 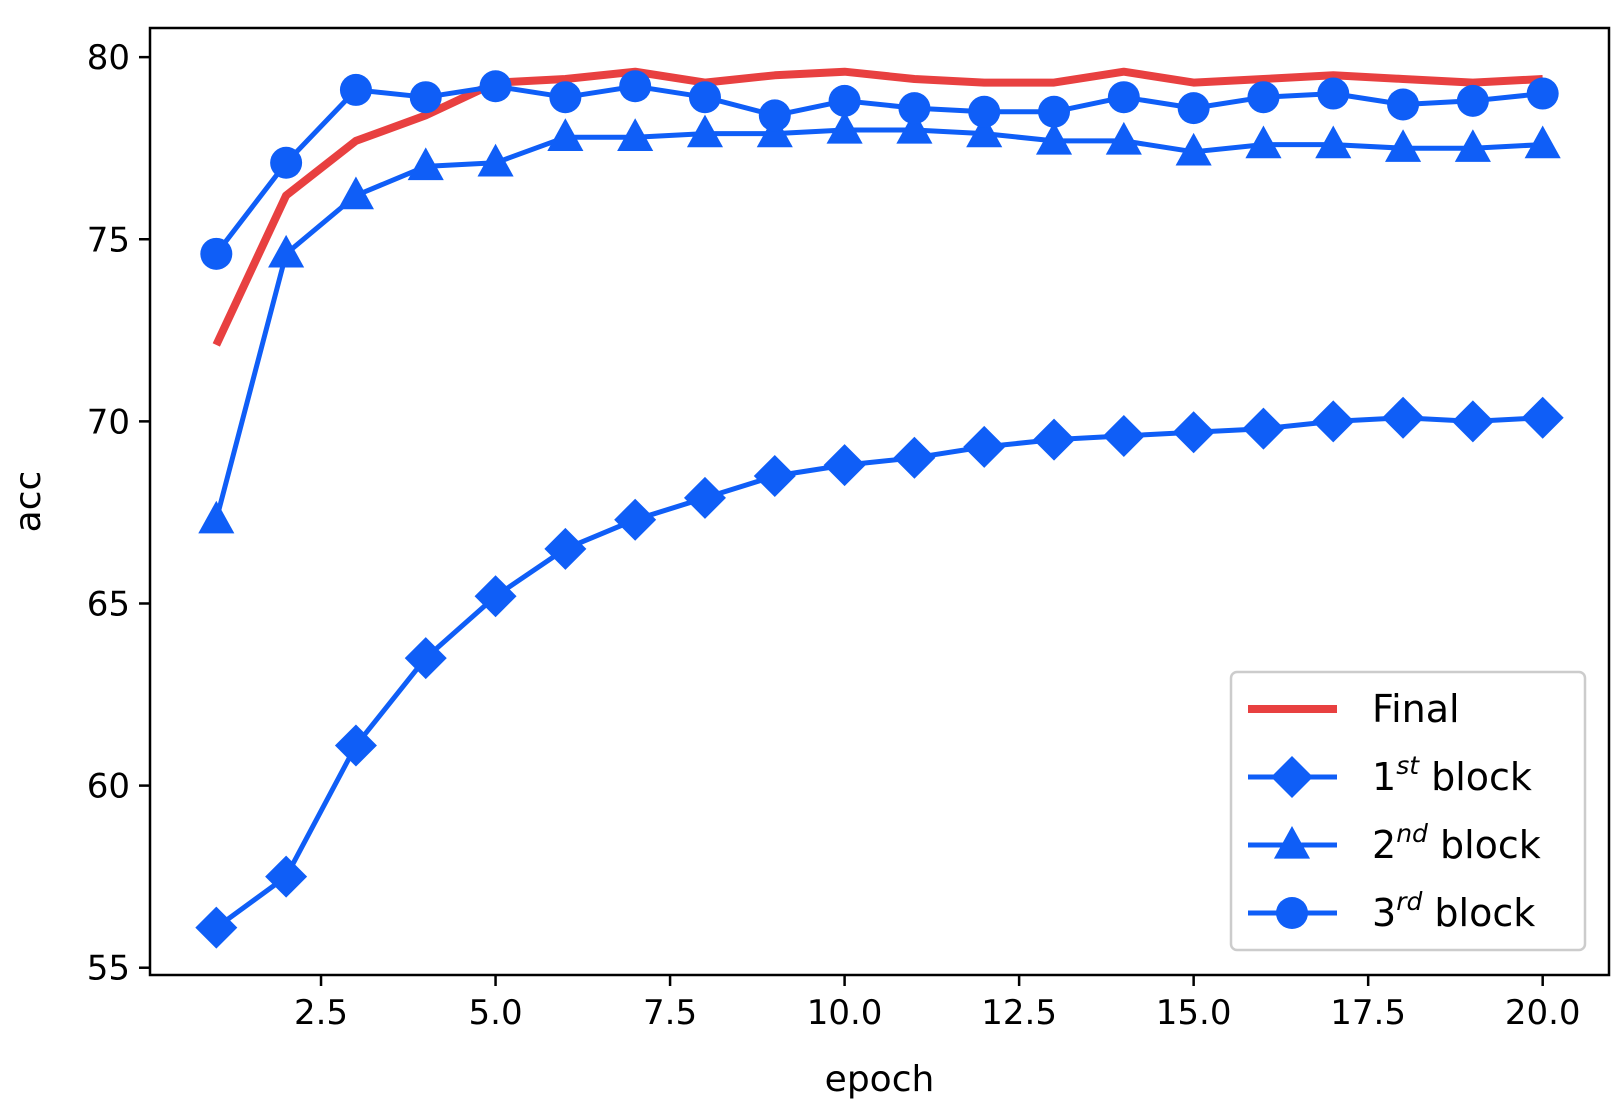 I want to click on x-tick-label: 10.0, so click(x=845, y=1013).